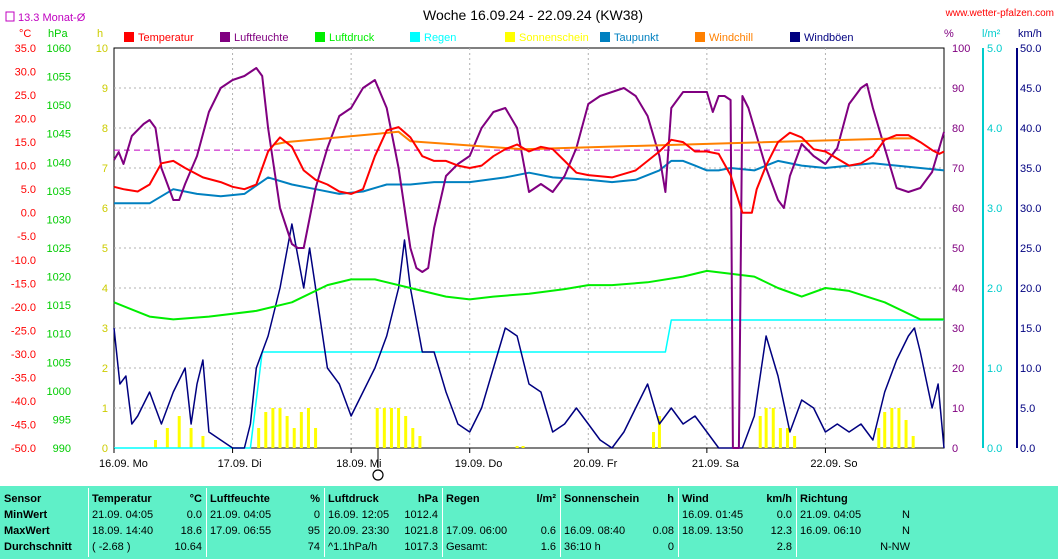 This screenshot has height=559, width=1058. What do you see at coordinates (994, 49) in the screenshot?
I see `rain-tick-label: 5.0` at bounding box center [994, 49].